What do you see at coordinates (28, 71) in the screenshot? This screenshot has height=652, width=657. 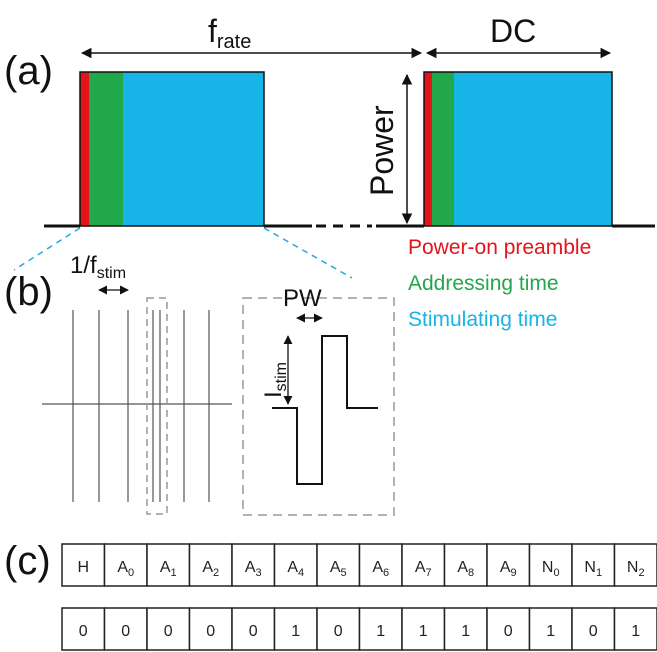 I see `panel-label-a: (a)` at bounding box center [28, 71].